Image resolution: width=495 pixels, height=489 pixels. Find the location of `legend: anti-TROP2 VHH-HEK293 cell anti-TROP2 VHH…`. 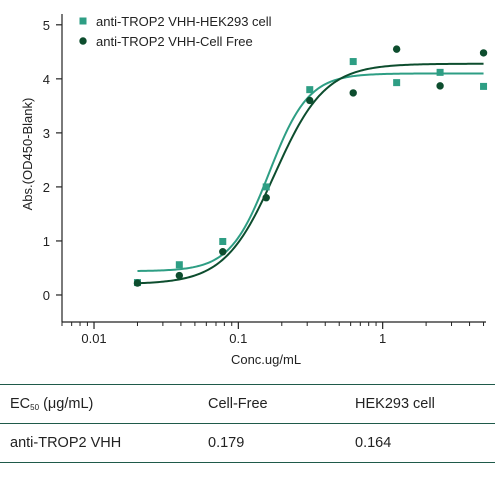

legend: anti-TROP2 VHH-HEK293 cell anti-TROP2 VHH… is located at coordinates (175, 31).